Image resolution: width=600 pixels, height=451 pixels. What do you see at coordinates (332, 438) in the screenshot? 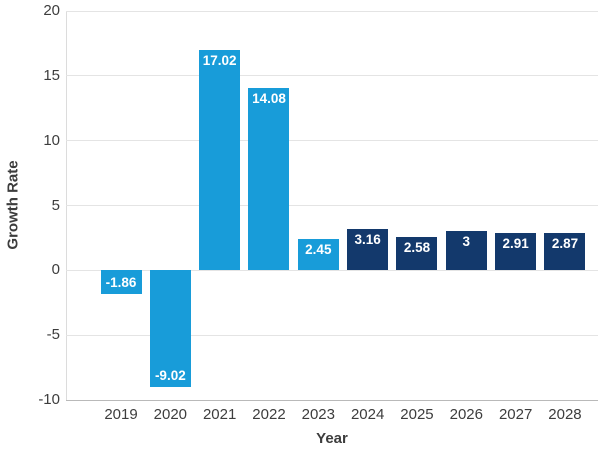
I see `x-axis-title: Year` at bounding box center [332, 438].